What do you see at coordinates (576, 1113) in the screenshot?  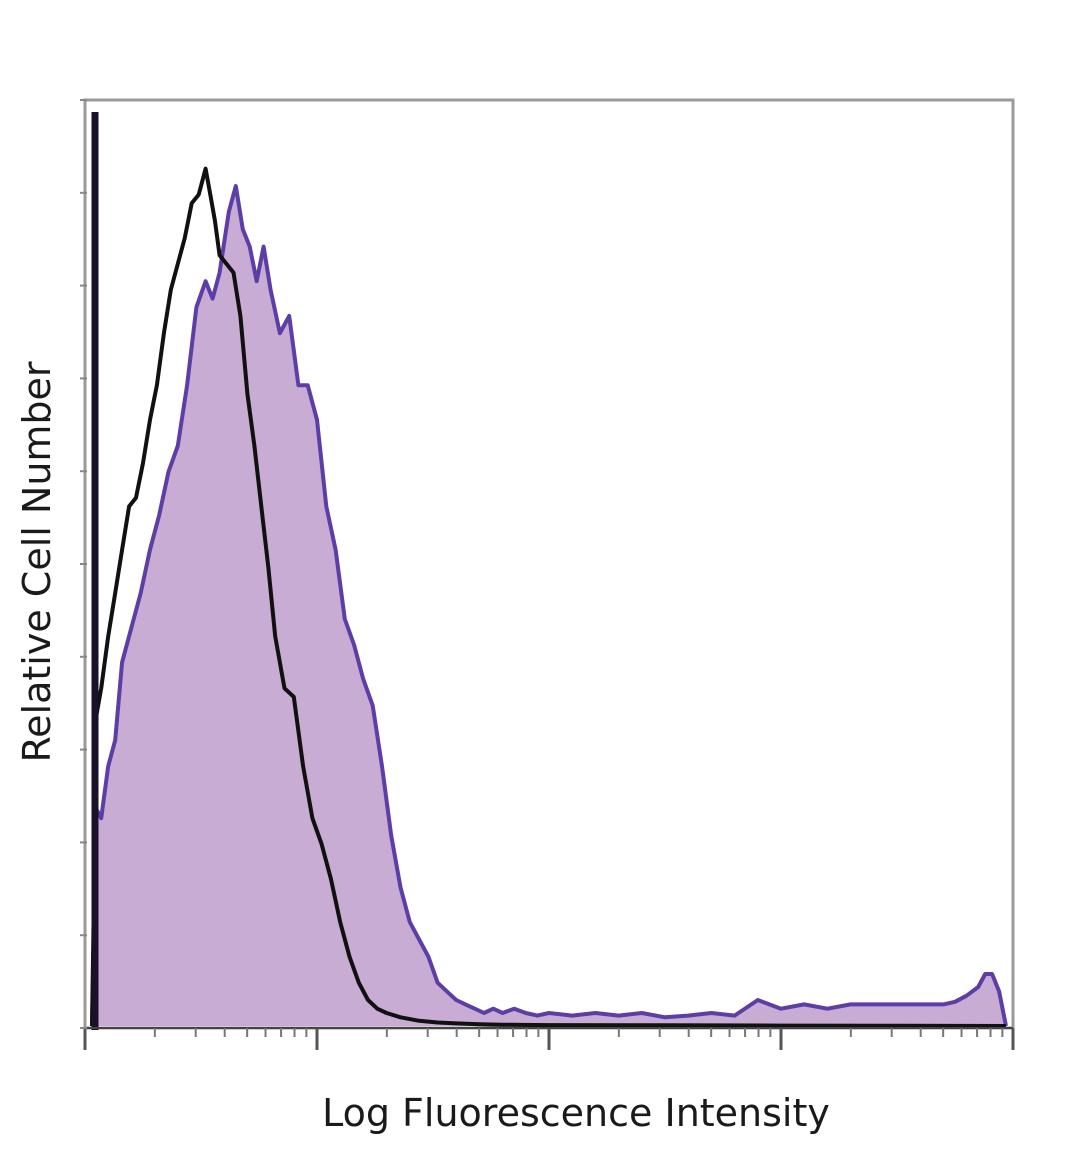 I see `x-axis-label: Log Fluorescence Intensity` at bounding box center [576, 1113].